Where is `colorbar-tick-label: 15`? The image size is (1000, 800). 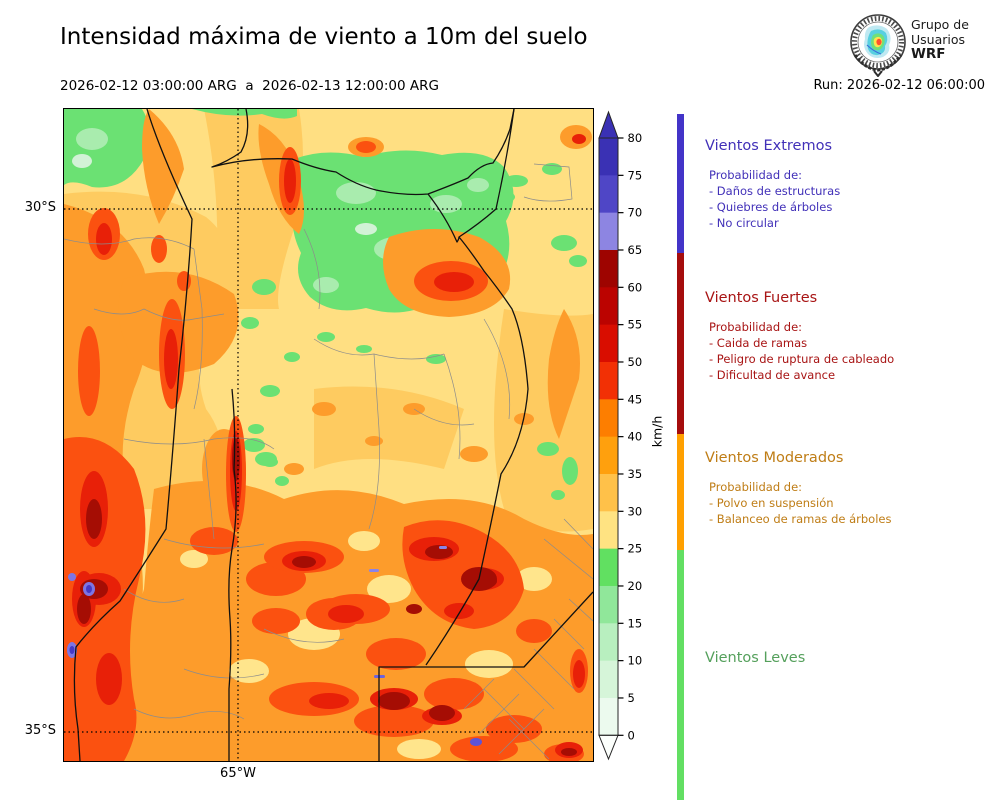
colorbar-tick-label: 15 is located at coordinates (635, 623).